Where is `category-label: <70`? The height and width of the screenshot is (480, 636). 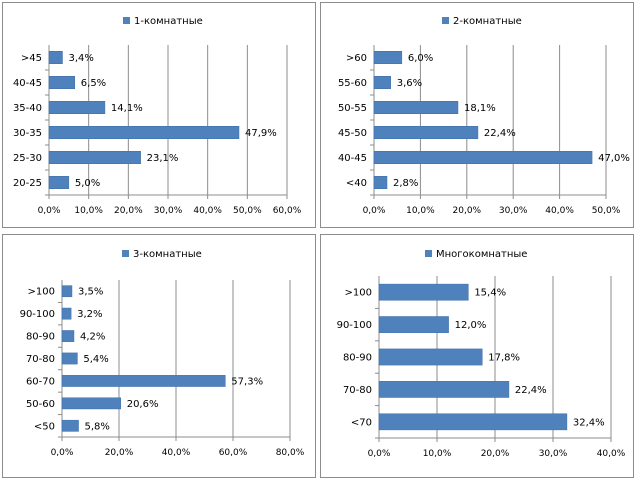 category-label: <70 is located at coordinates (361, 422).